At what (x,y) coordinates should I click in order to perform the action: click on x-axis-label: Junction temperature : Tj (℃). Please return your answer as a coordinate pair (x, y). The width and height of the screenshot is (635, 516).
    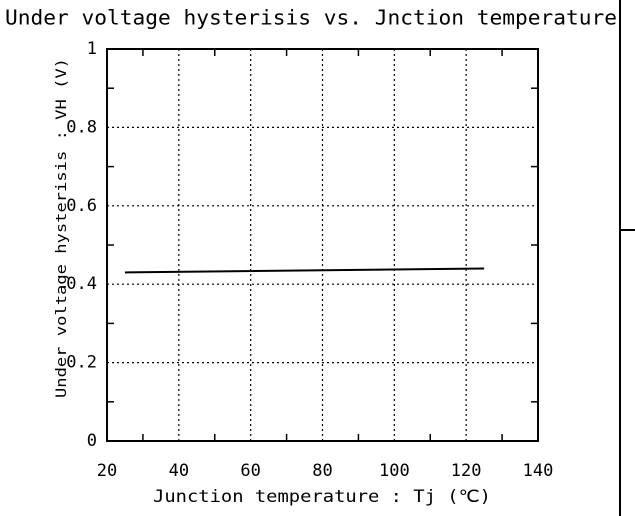
    Looking at the image, I should click on (322, 497).